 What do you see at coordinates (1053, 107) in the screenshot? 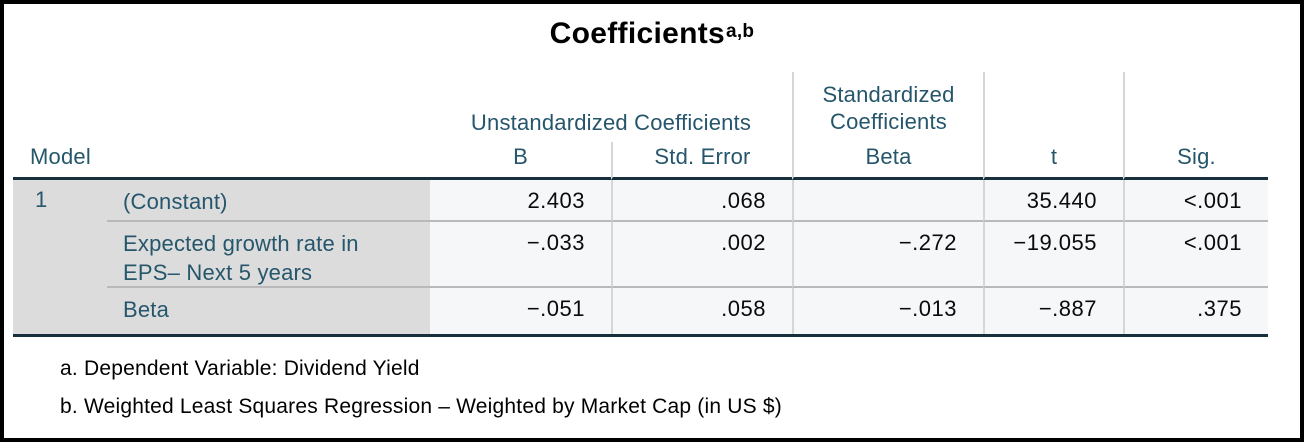
I see `spanner-spacer-t` at bounding box center [1053, 107].